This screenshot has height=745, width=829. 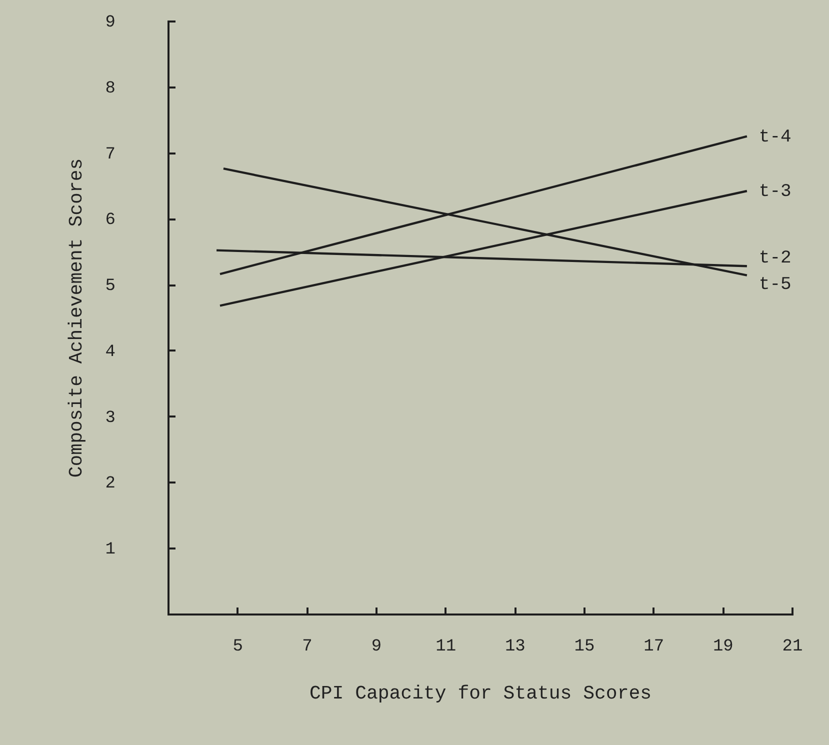 What do you see at coordinates (110, 23) in the screenshot?
I see `y-tick-label: 9` at bounding box center [110, 23].